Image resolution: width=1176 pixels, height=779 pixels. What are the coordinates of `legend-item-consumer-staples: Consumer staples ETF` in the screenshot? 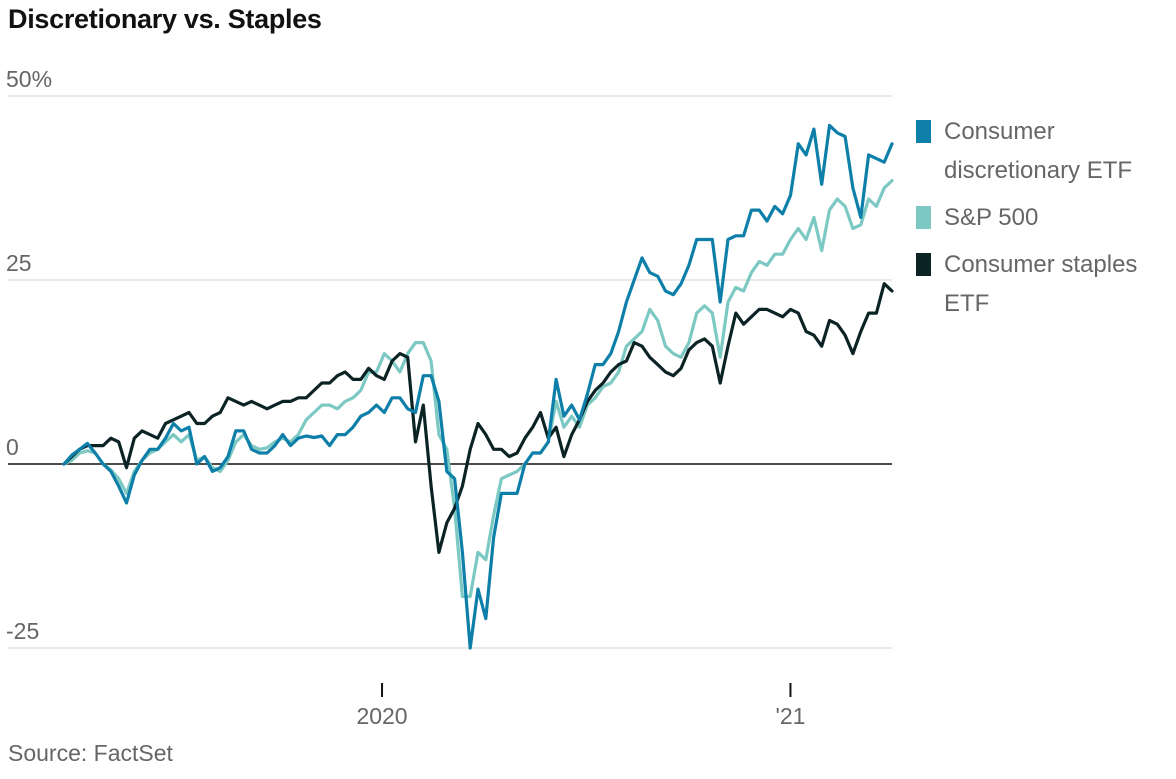 It's located at (1043, 284).